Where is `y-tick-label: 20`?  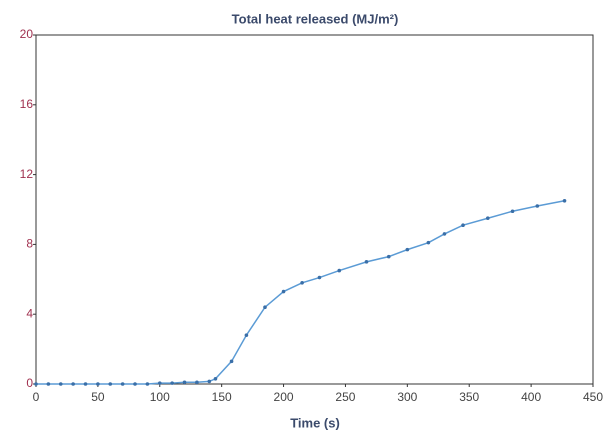 y-tick-label: 20 is located at coordinates (27, 34).